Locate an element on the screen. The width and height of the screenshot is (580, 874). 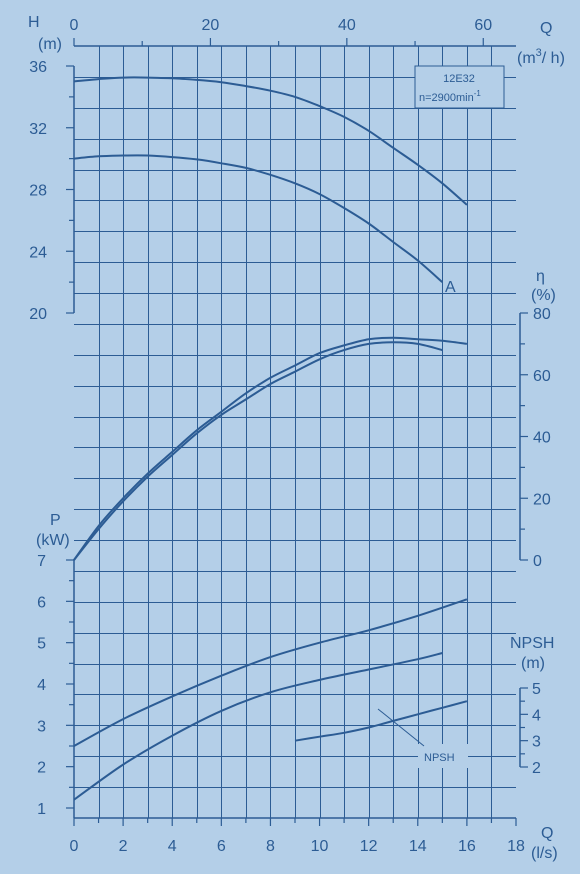
power-axis-unit: (kW) is located at coordinates (53, 540).